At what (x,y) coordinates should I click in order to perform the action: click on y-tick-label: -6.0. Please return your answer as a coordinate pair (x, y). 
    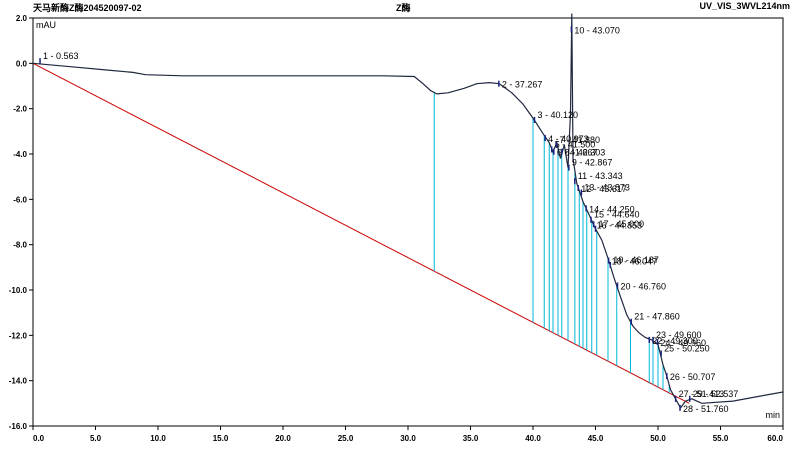
    Looking at the image, I should click on (20, 199).